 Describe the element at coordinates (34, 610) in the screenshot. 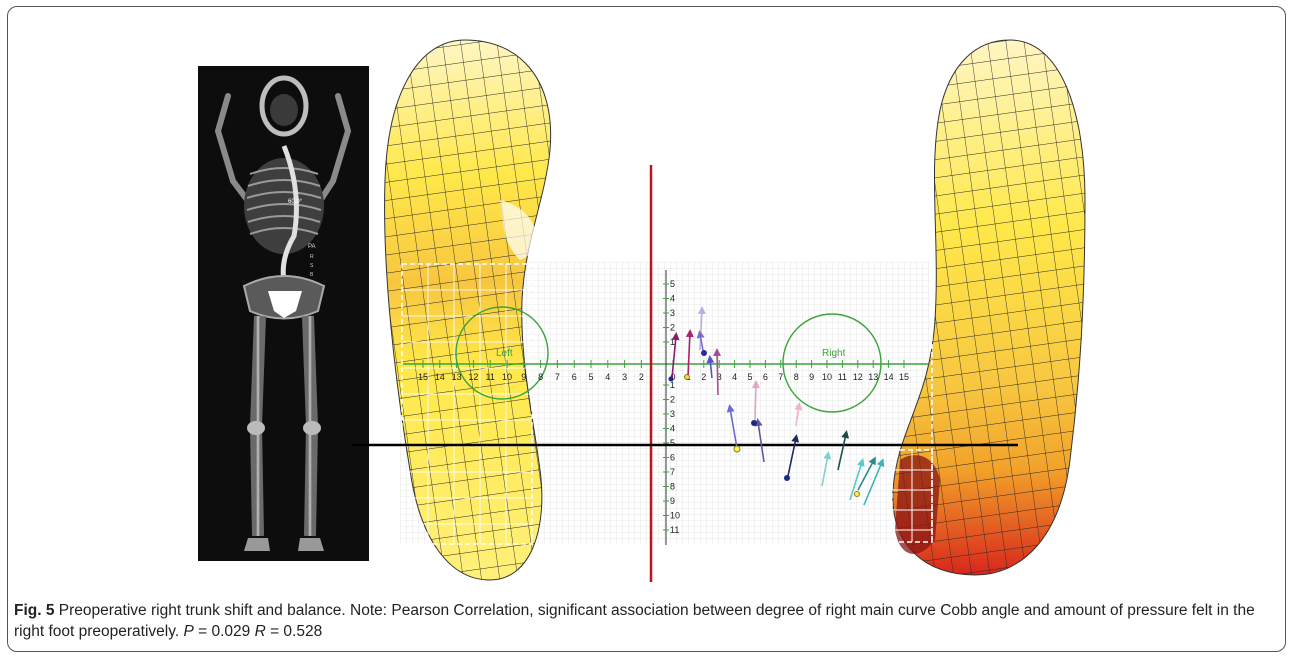

I see `caption-label: Fig. 5` at that location.